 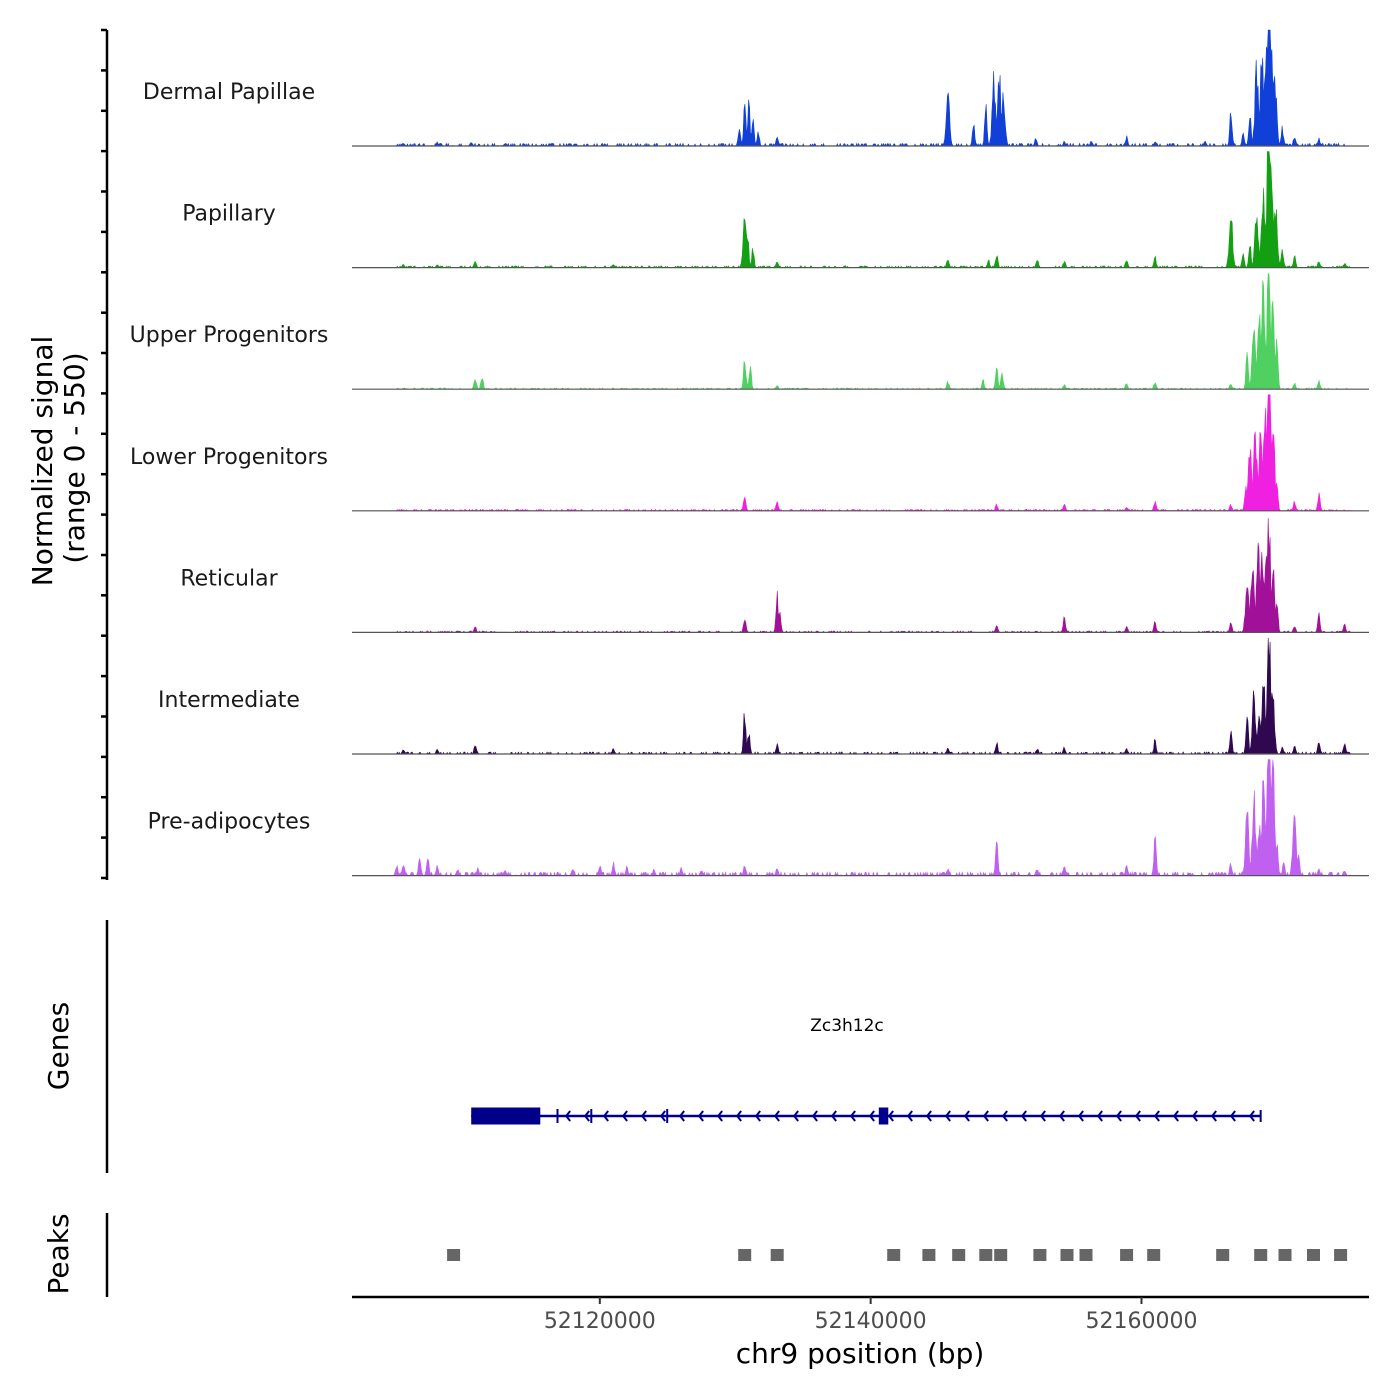 What do you see at coordinates (774, 576) in the screenshot?
I see `track-reticular: Reticular` at bounding box center [774, 576].